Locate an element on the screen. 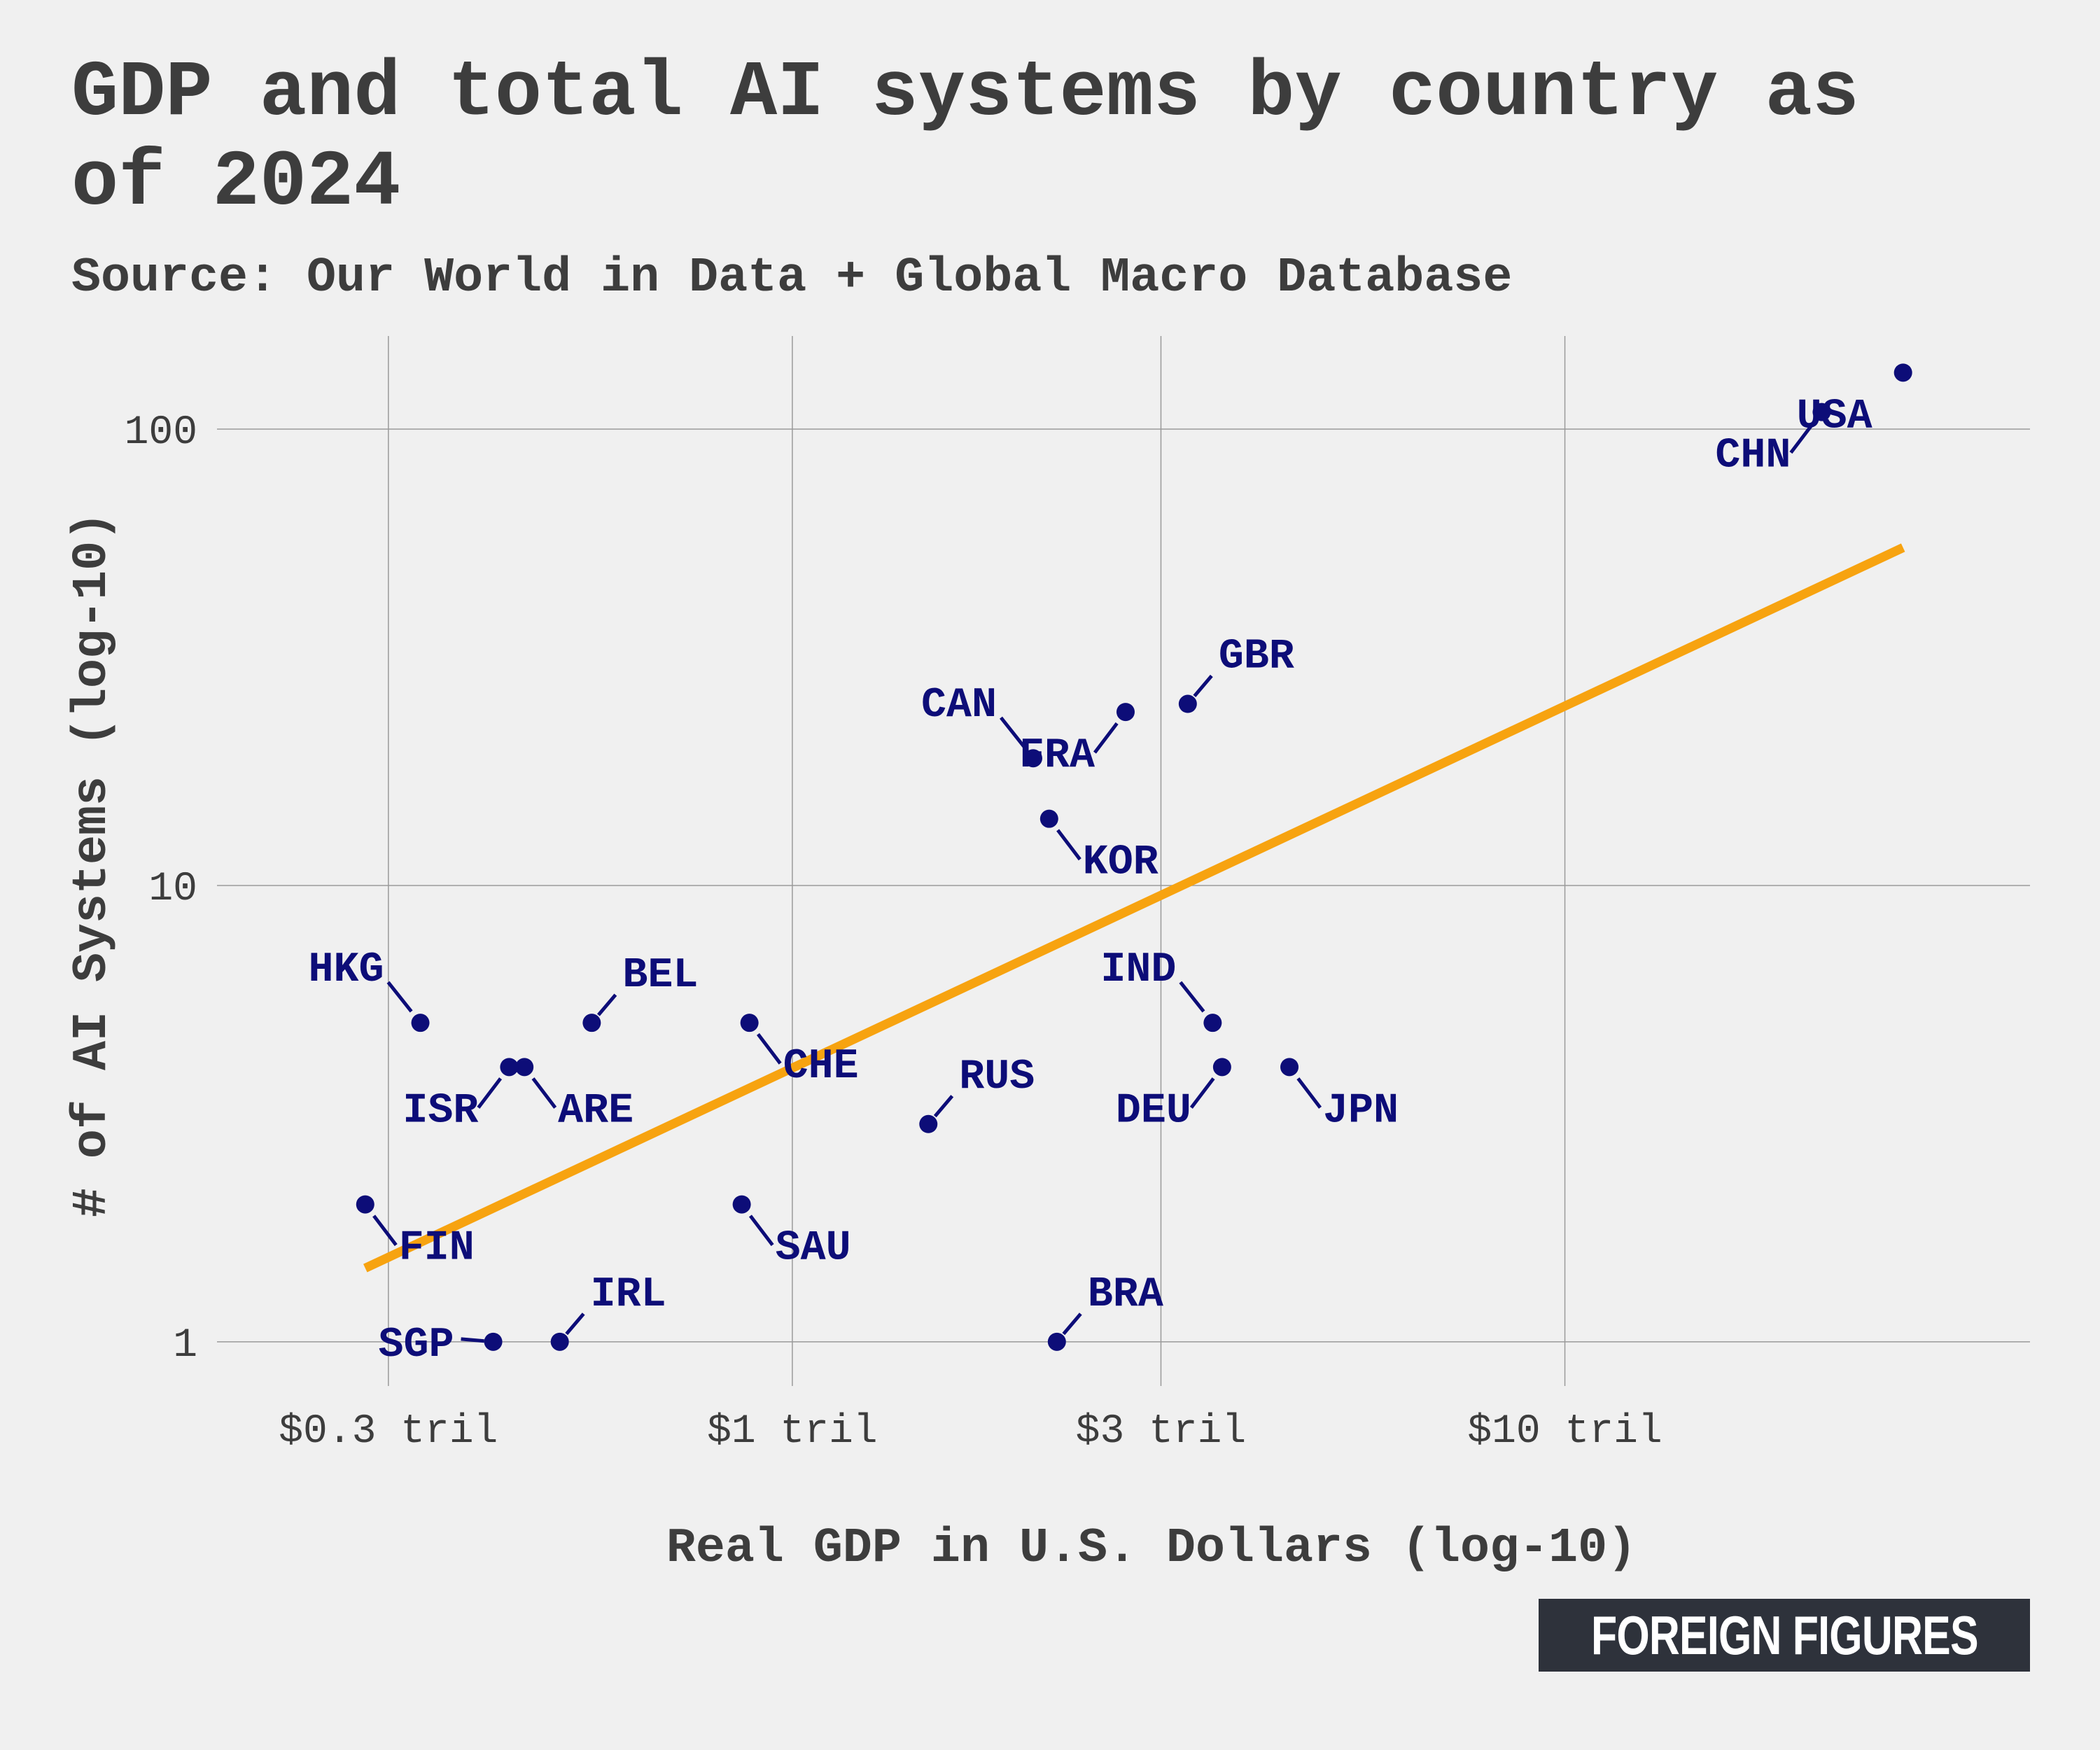  data-point-isr: ISR is located at coordinates (460, 1096).